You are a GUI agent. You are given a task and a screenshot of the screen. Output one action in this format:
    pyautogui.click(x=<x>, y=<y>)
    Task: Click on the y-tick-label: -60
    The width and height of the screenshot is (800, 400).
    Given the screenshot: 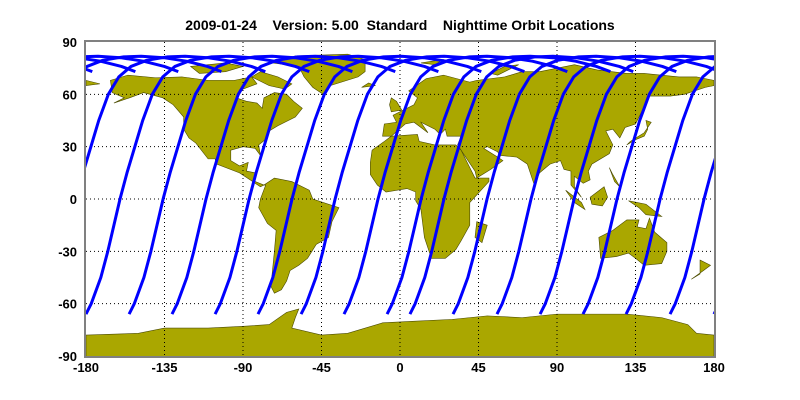 What is the action you would take?
    pyautogui.click(x=67, y=304)
    